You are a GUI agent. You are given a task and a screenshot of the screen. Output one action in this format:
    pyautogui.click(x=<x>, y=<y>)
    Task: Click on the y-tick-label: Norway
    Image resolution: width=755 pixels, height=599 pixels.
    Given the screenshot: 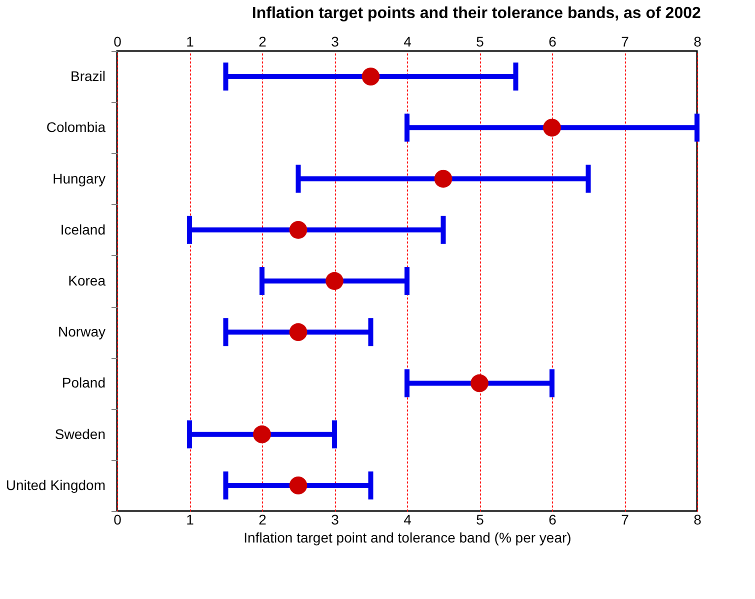 What is the action you would take?
    pyautogui.click(x=82, y=332)
    